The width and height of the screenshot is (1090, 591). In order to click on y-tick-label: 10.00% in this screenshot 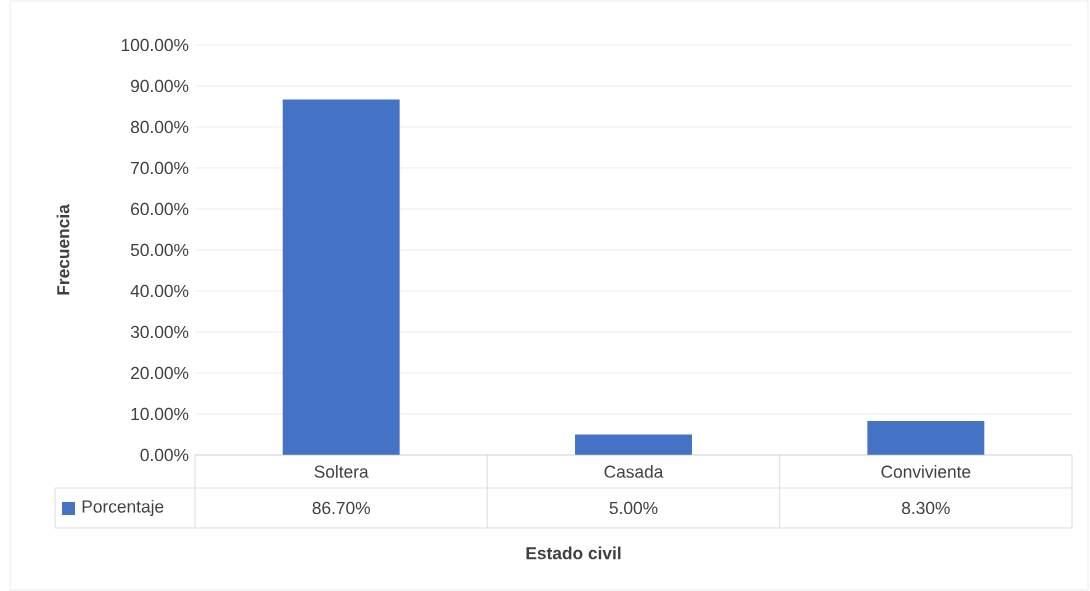, I will do `click(160, 414)`.